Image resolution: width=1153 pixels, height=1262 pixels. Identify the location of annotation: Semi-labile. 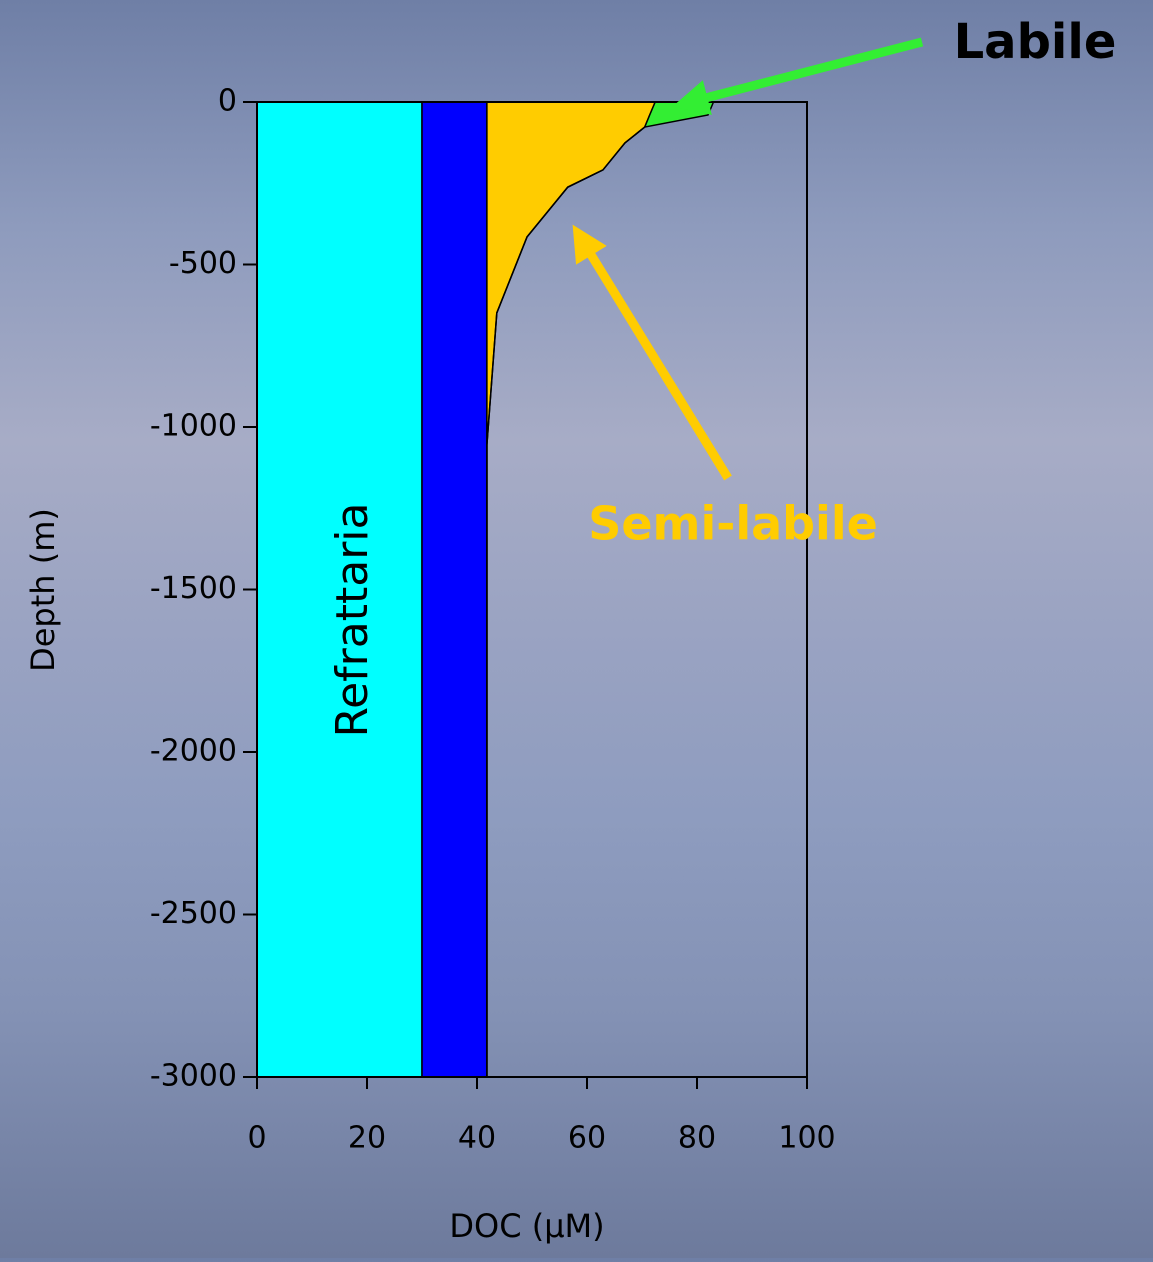
(733, 524).